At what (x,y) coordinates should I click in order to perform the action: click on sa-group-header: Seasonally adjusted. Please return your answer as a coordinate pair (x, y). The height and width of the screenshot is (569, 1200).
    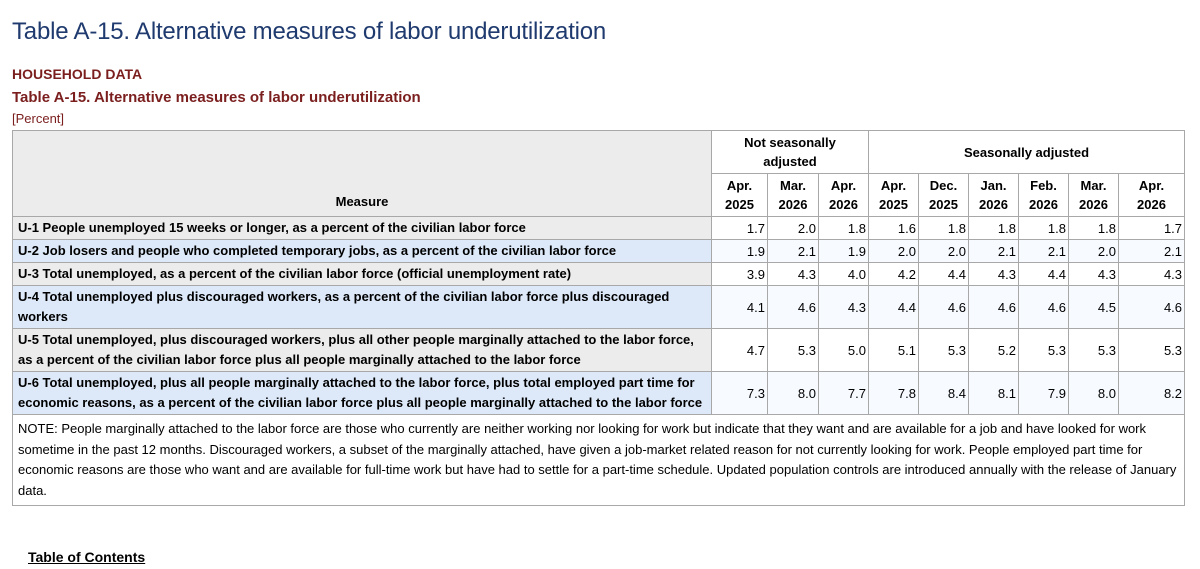
    Looking at the image, I should click on (1026, 152).